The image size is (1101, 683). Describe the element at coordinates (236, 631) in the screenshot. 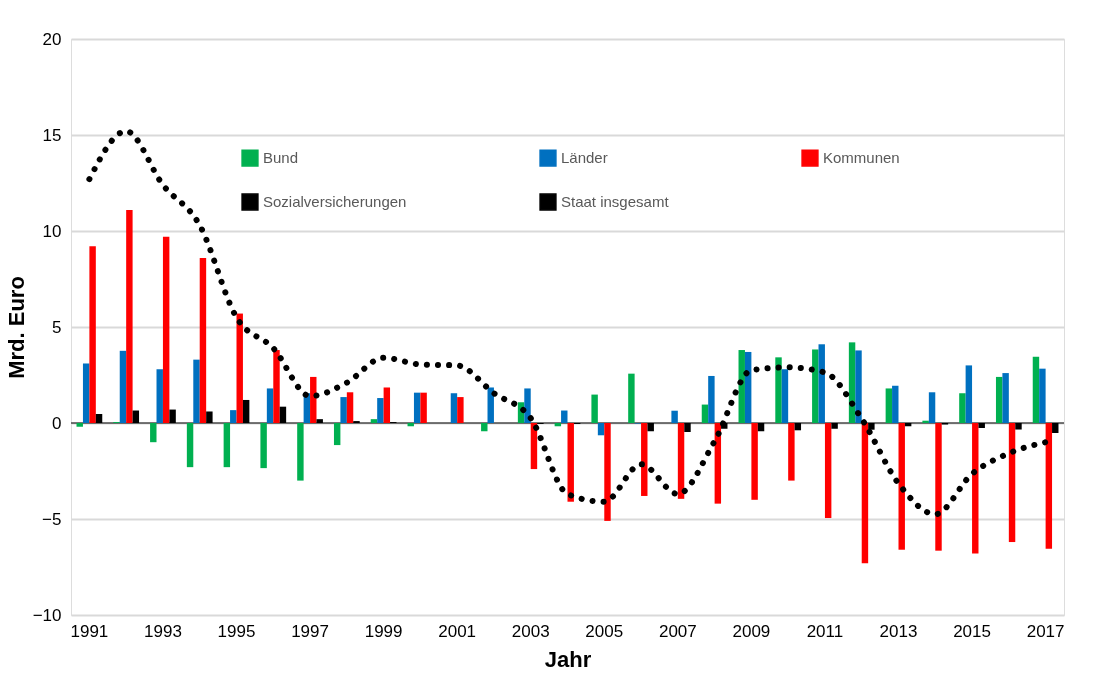

I see `x-tick-label: 1995` at that location.